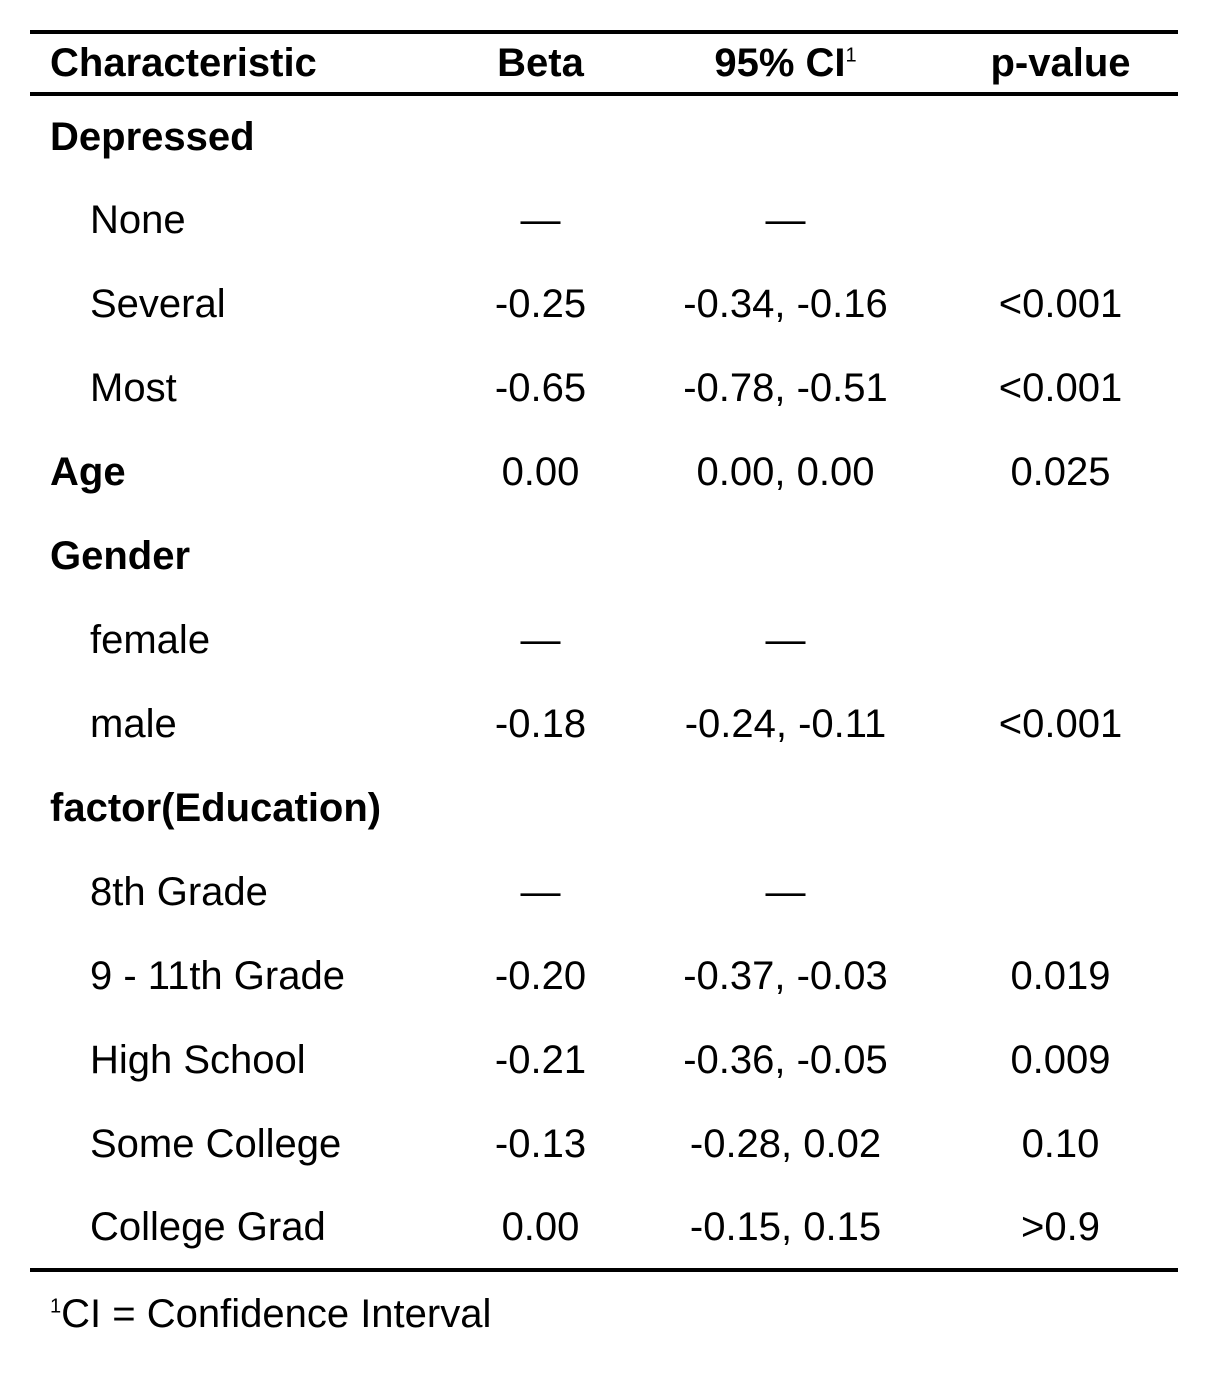  Describe the element at coordinates (780, 62) in the screenshot. I see `header-ci-label: 95% CI` at that location.